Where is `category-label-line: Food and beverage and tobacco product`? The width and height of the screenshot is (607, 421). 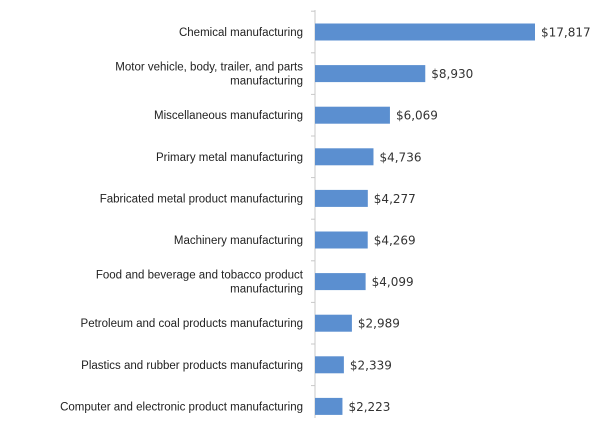
category-label-line: Food and beverage and tobacco product is located at coordinates (200, 276).